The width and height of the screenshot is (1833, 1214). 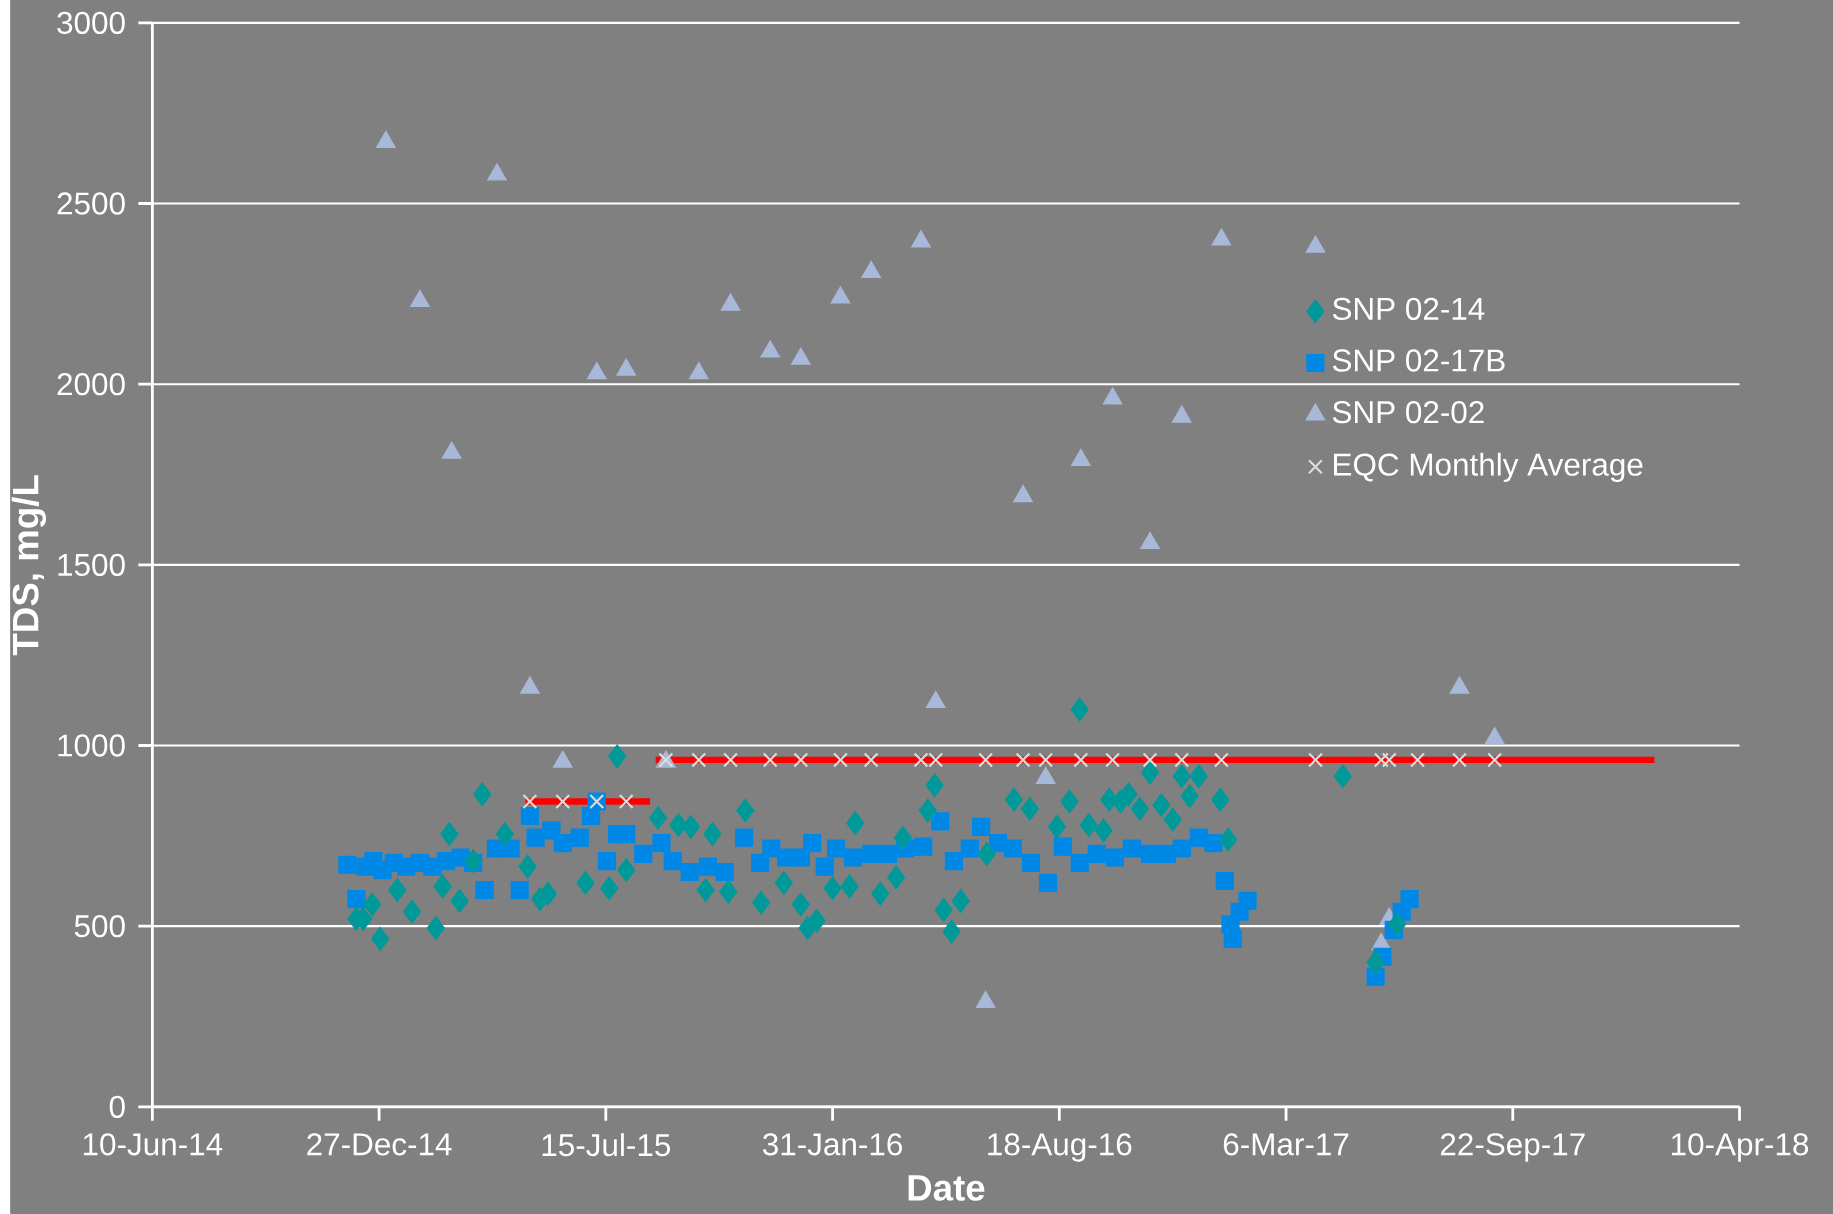 I want to click on y-tick-label: 500, so click(x=99, y=926).